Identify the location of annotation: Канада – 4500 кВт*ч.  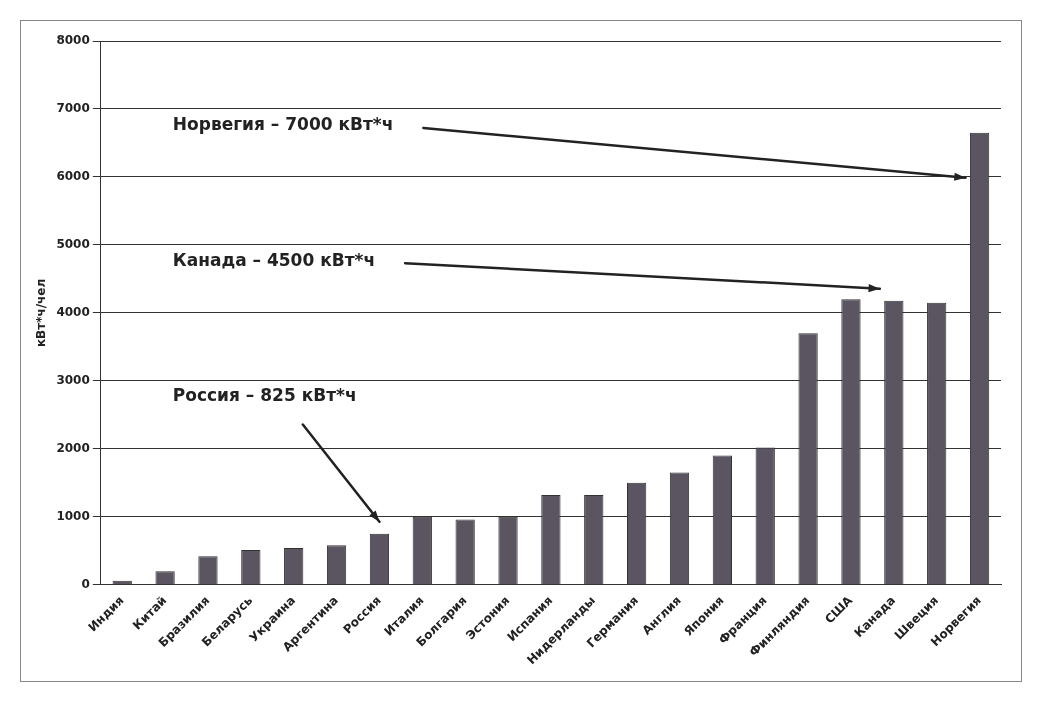
(274, 259).